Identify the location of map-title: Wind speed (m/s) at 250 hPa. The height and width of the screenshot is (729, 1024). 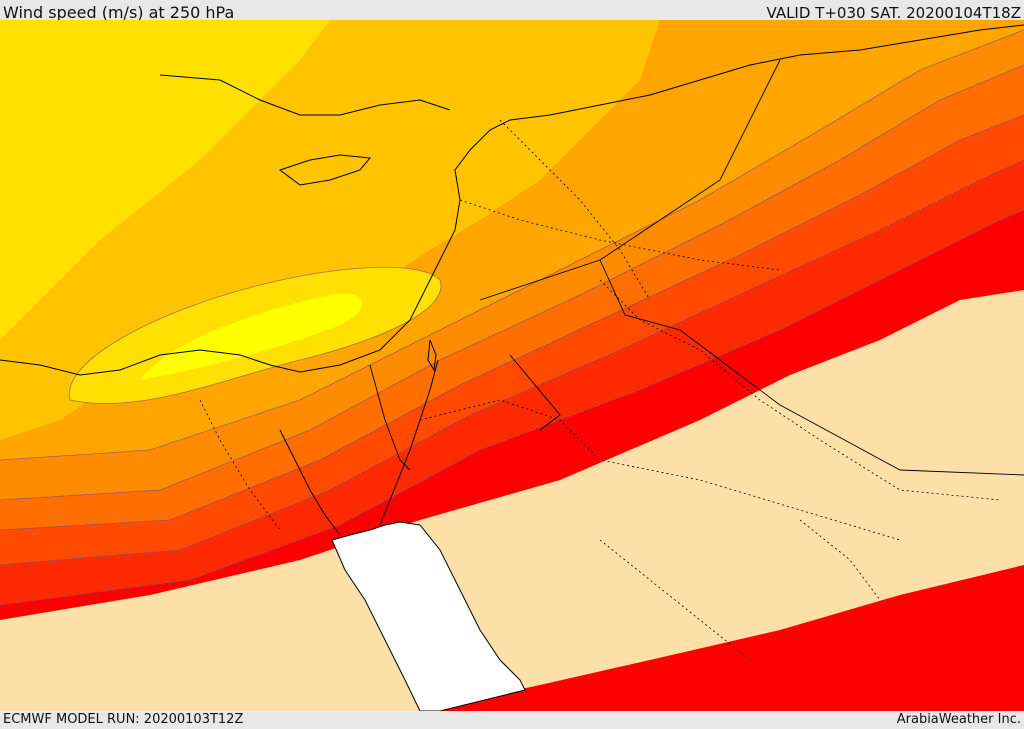
(119, 12).